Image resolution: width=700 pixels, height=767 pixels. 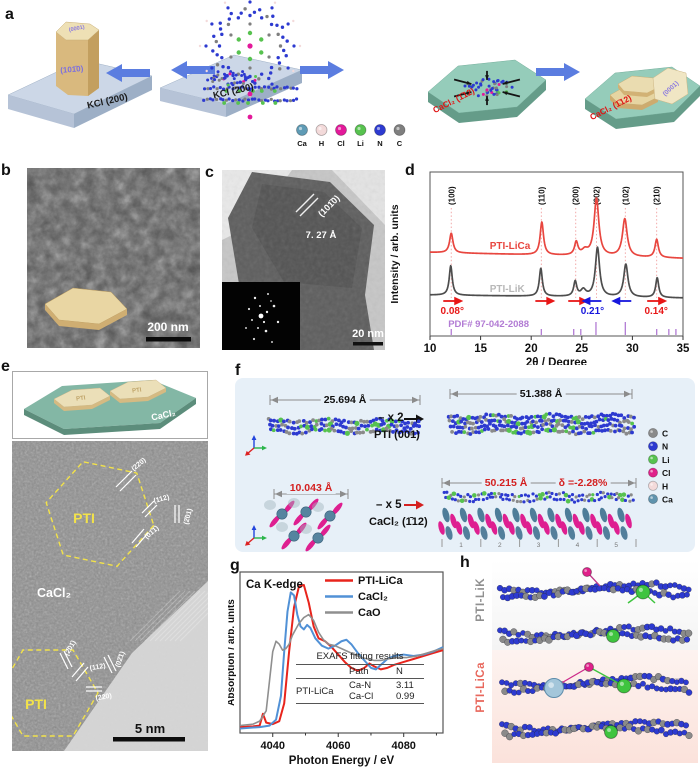 What do you see at coordinates (338, 746) in the screenshot?
I see `svg-text: 4060` at bounding box center [338, 746].